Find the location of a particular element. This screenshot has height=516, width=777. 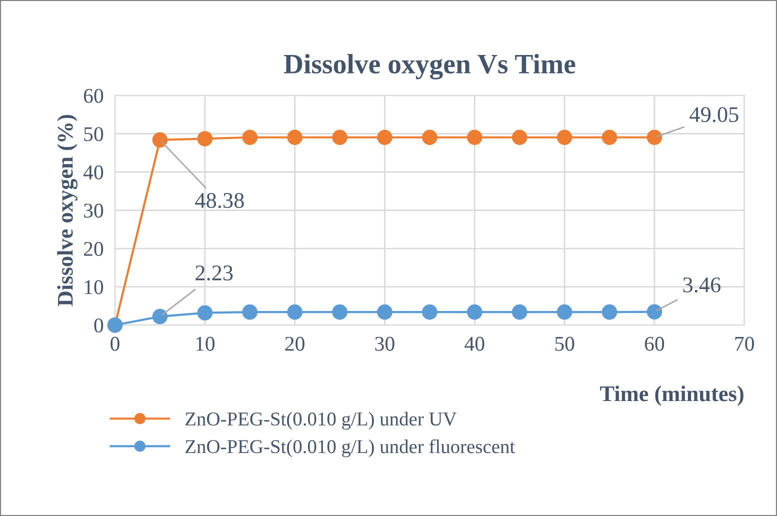

x-tick-label: 20 is located at coordinates (294, 343).